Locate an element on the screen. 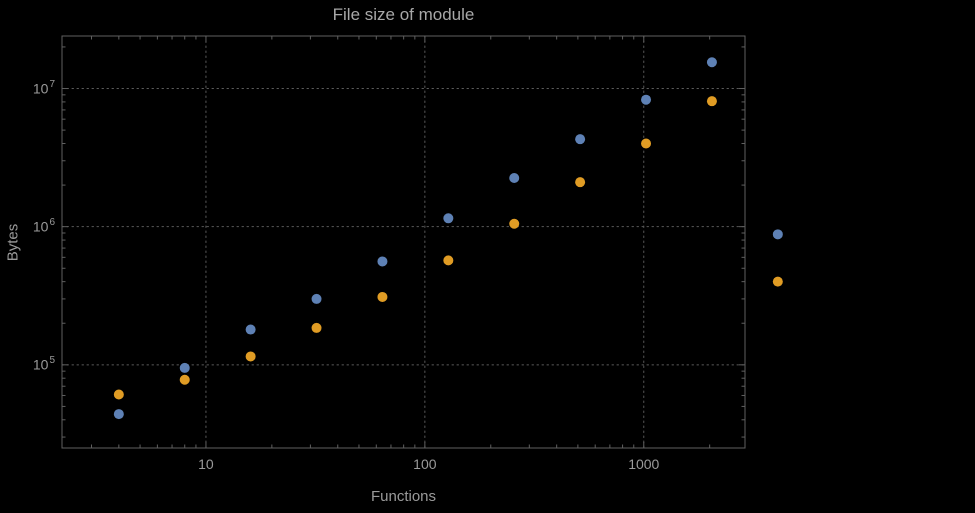  y-tick-label: 10⁶ is located at coordinates (43, 225).